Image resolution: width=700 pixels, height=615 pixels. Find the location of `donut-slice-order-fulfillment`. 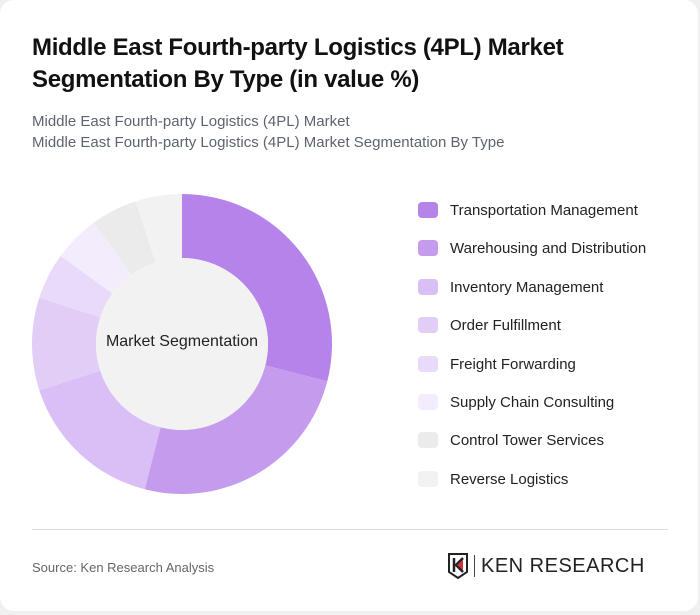

donut-slice-order-fulfillment is located at coordinates (66, 344).